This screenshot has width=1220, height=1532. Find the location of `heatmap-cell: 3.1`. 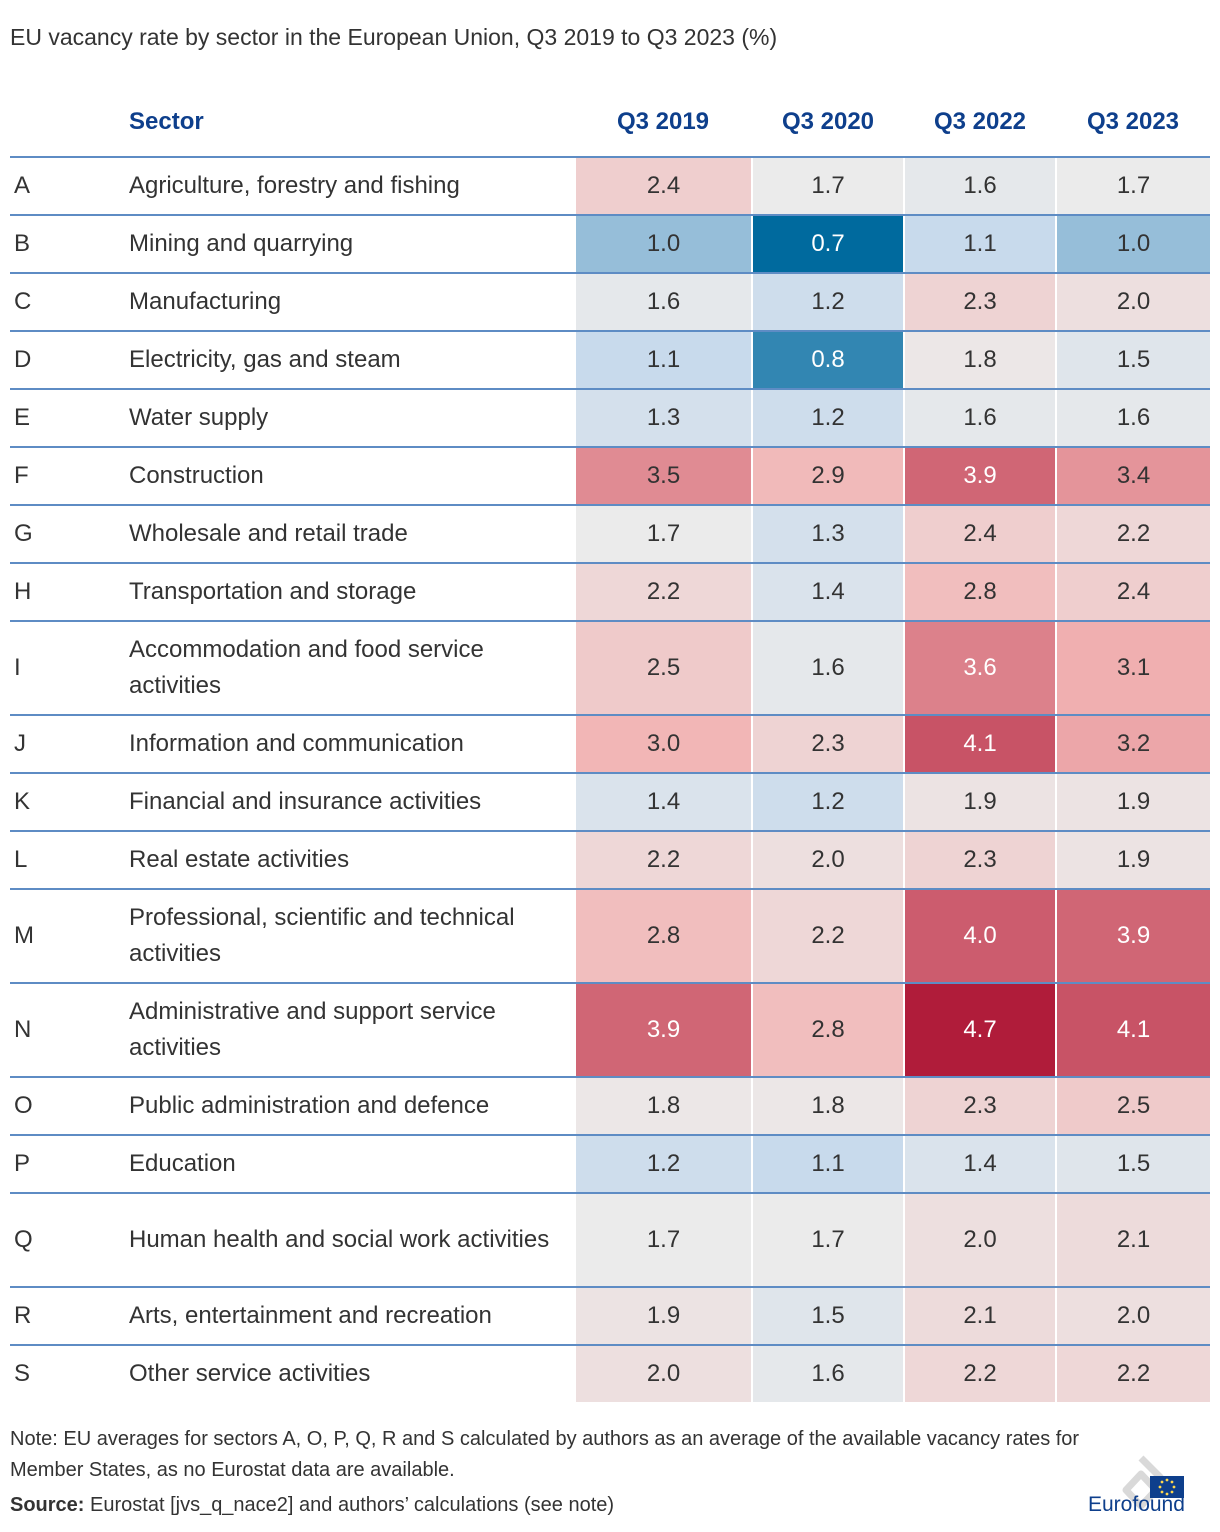

heatmap-cell: 3.1 is located at coordinates (1133, 668).